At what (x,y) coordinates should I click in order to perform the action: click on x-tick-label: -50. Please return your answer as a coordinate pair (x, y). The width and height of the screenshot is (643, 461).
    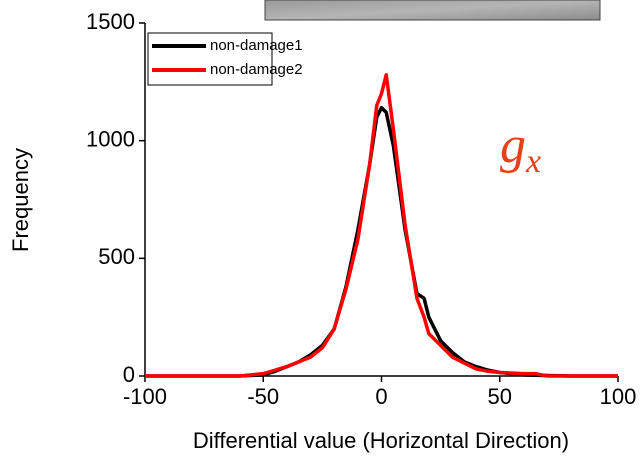
    Looking at the image, I should click on (263, 396).